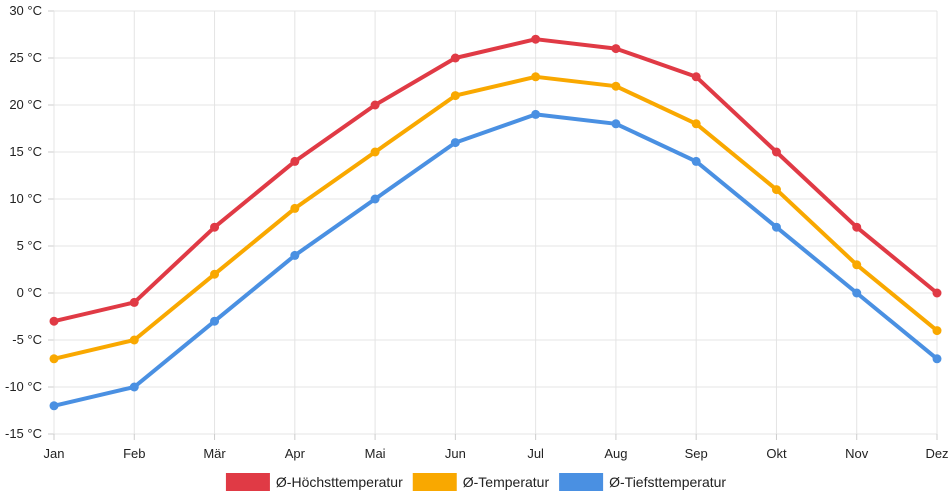  What do you see at coordinates (27, 339) in the screenshot?
I see `y-tick-label: -5 °C` at bounding box center [27, 339].